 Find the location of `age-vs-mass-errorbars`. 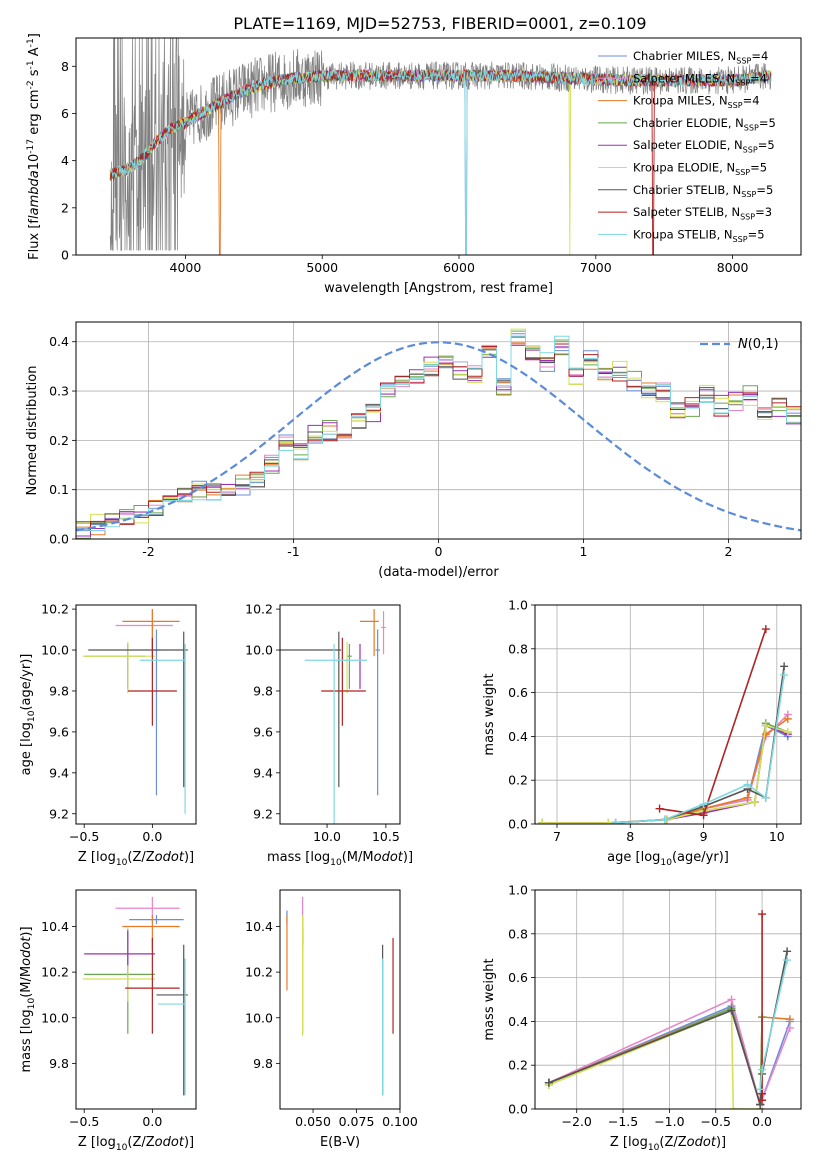

age-vs-mass-errorbars is located at coordinates (333, 716).